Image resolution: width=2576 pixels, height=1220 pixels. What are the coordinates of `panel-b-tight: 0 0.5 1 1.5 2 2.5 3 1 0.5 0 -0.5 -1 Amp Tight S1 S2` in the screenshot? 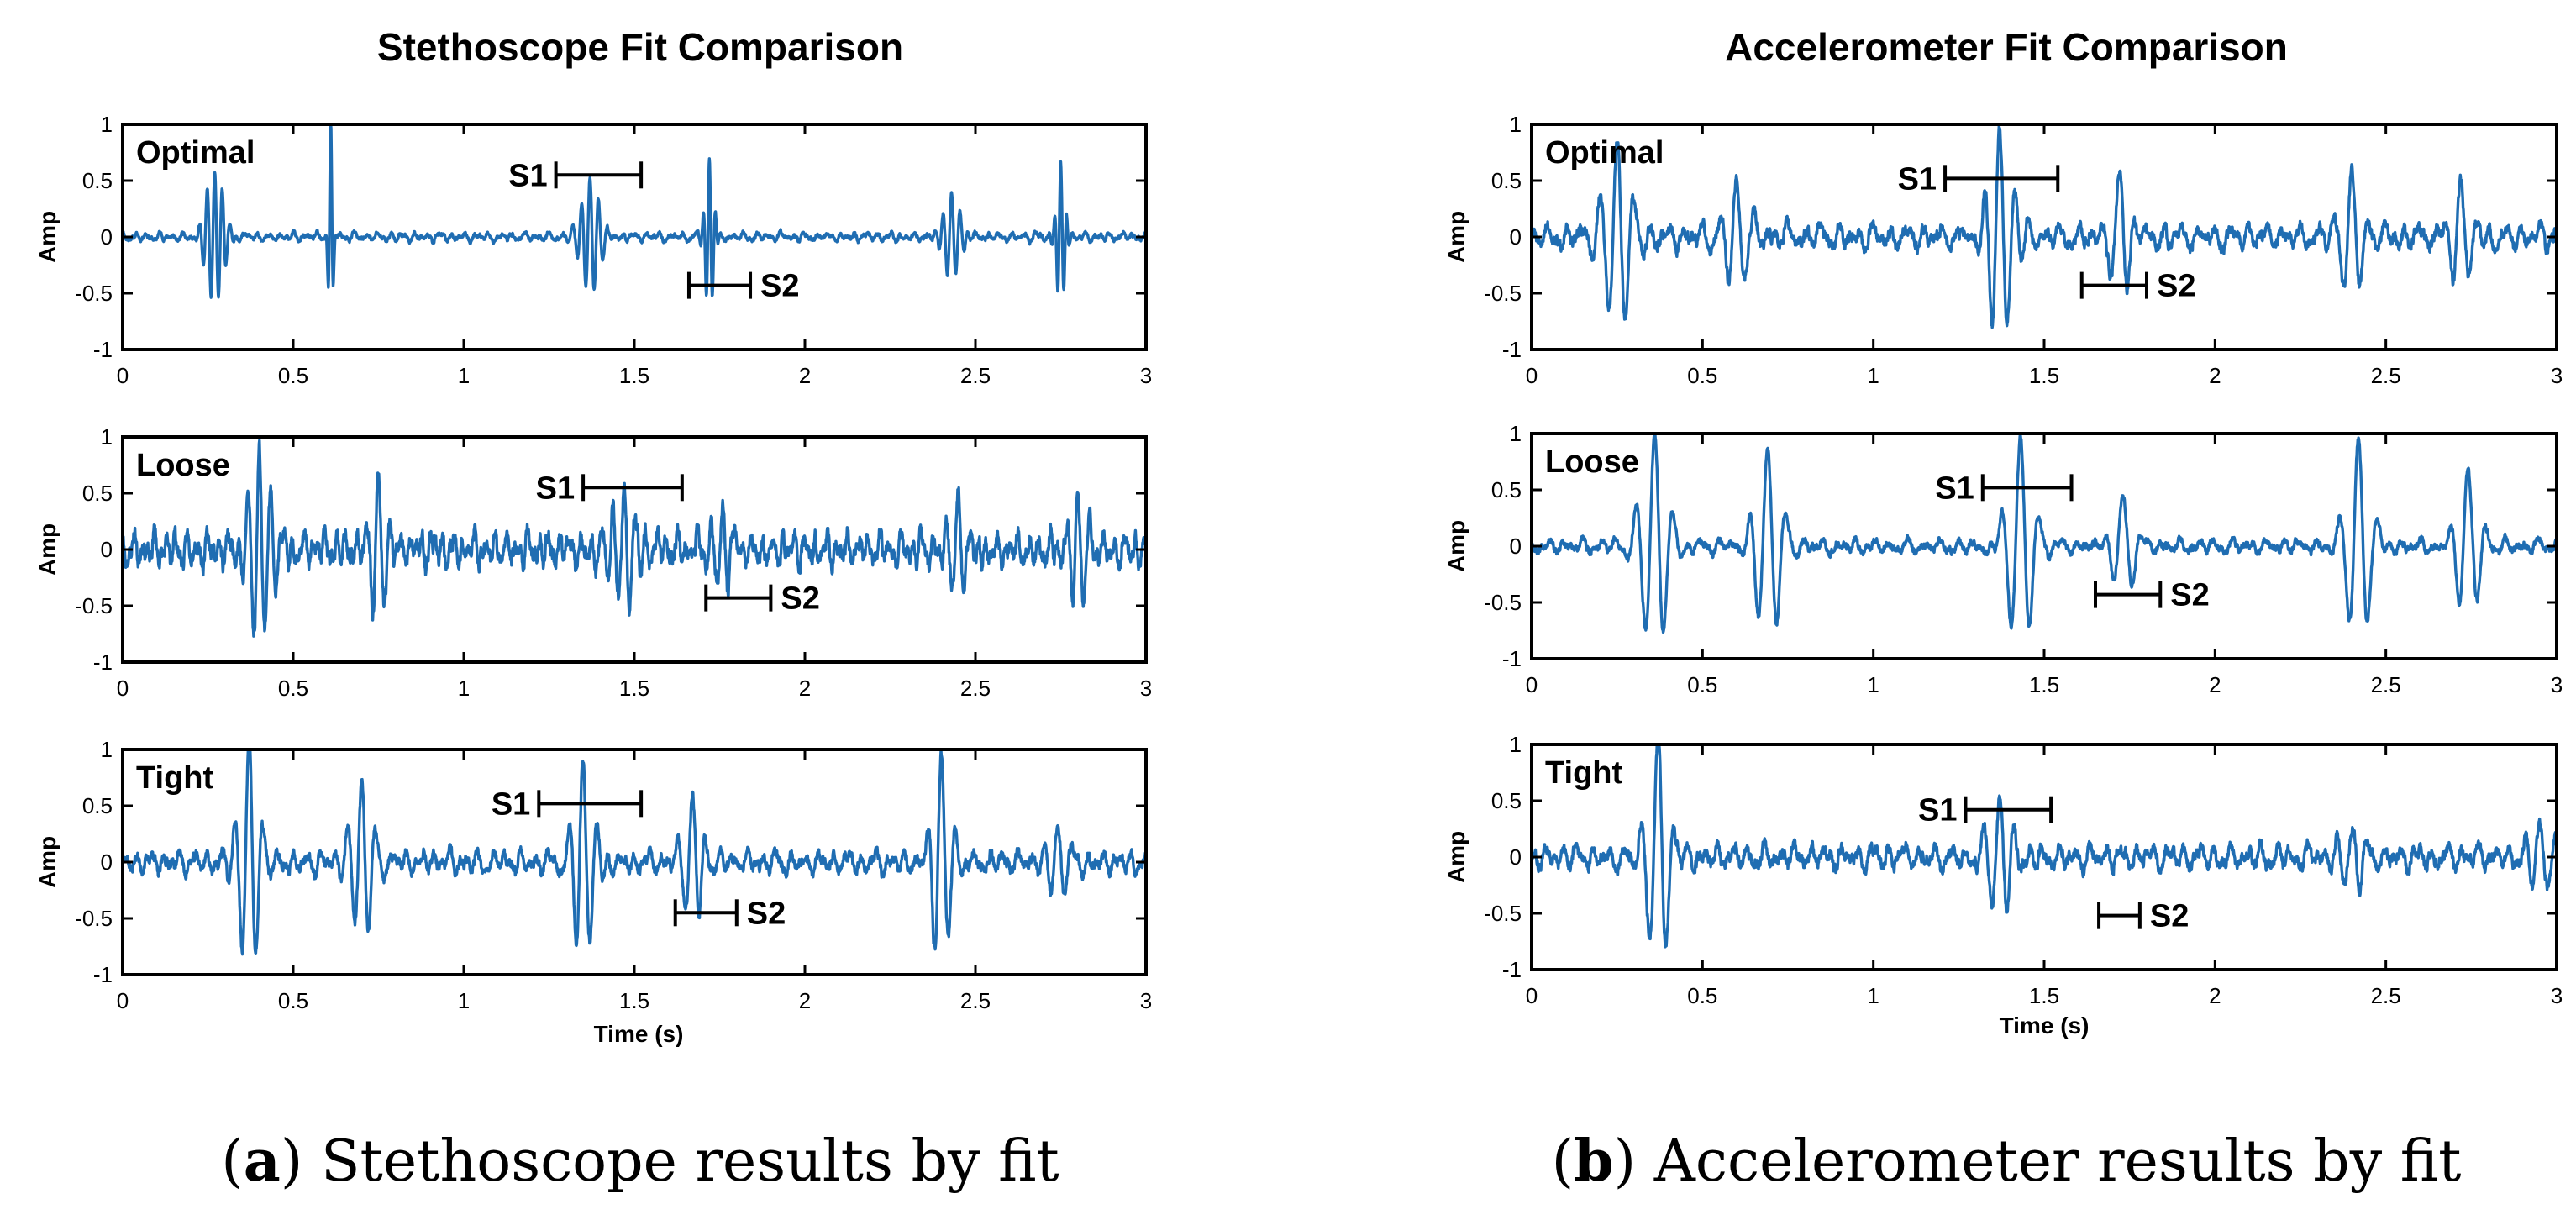 It's located at (2003, 870).